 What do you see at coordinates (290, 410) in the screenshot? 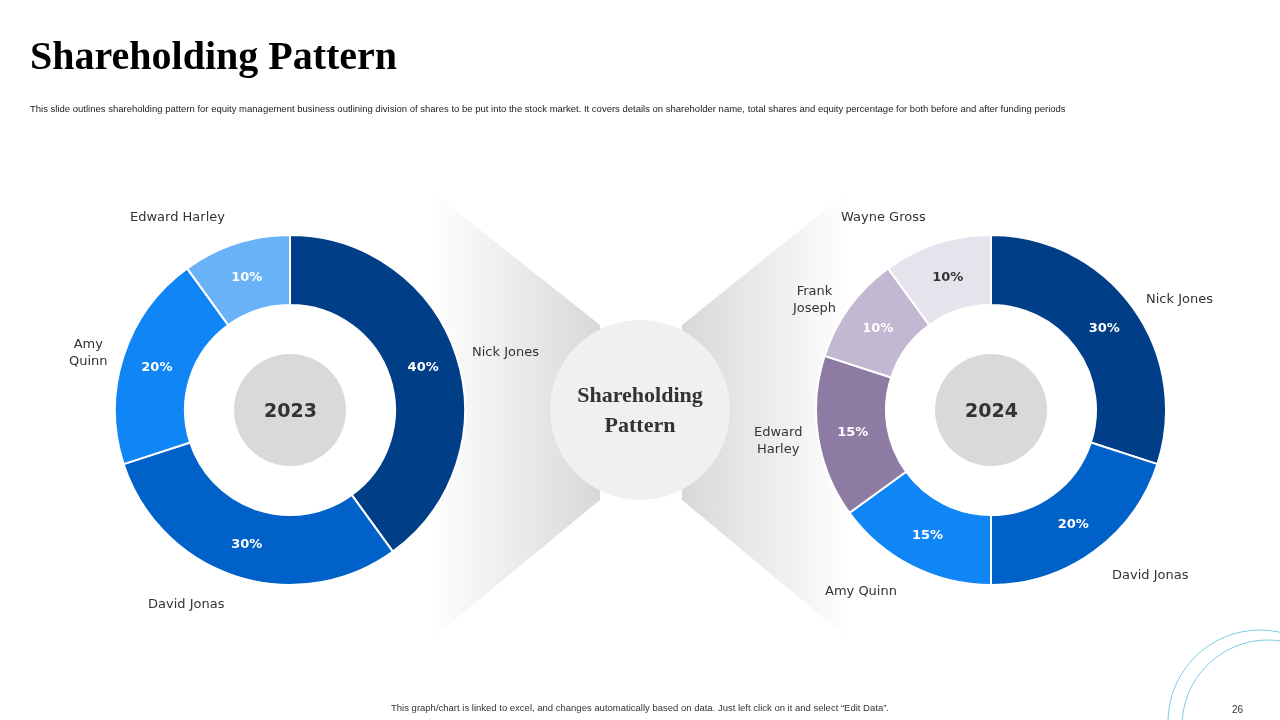
I see `text: 2023` at bounding box center [290, 410].